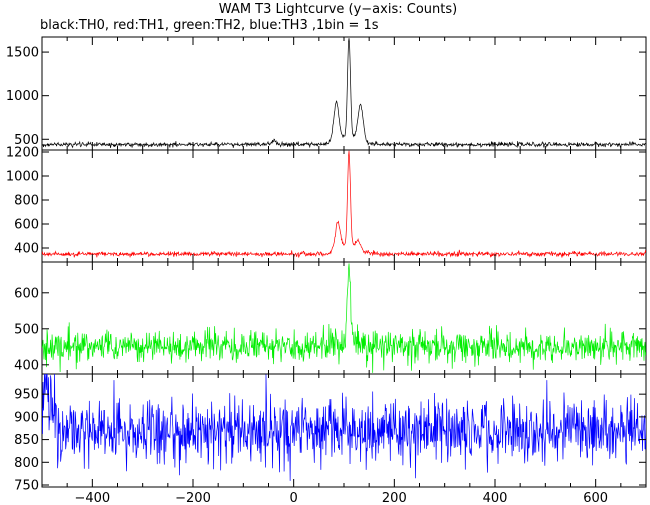  Describe the element at coordinates (26, 417) in the screenshot. I see `y-tick-label-th3: 900` at that location.